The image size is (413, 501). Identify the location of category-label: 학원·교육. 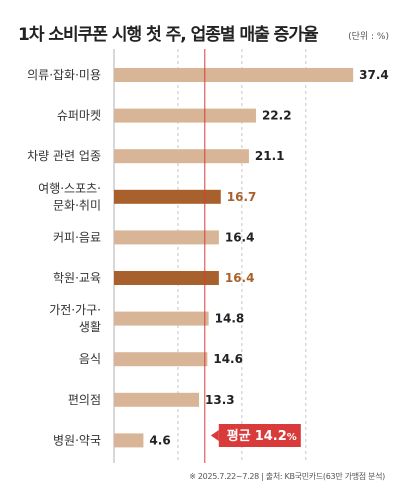
(77, 278).